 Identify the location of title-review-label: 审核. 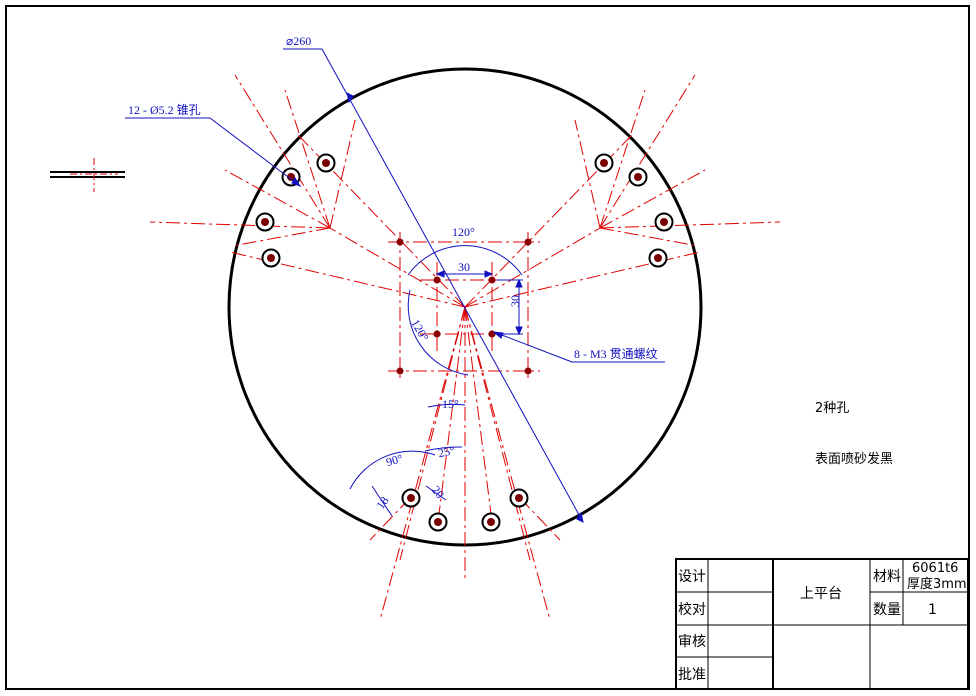
(692, 642).